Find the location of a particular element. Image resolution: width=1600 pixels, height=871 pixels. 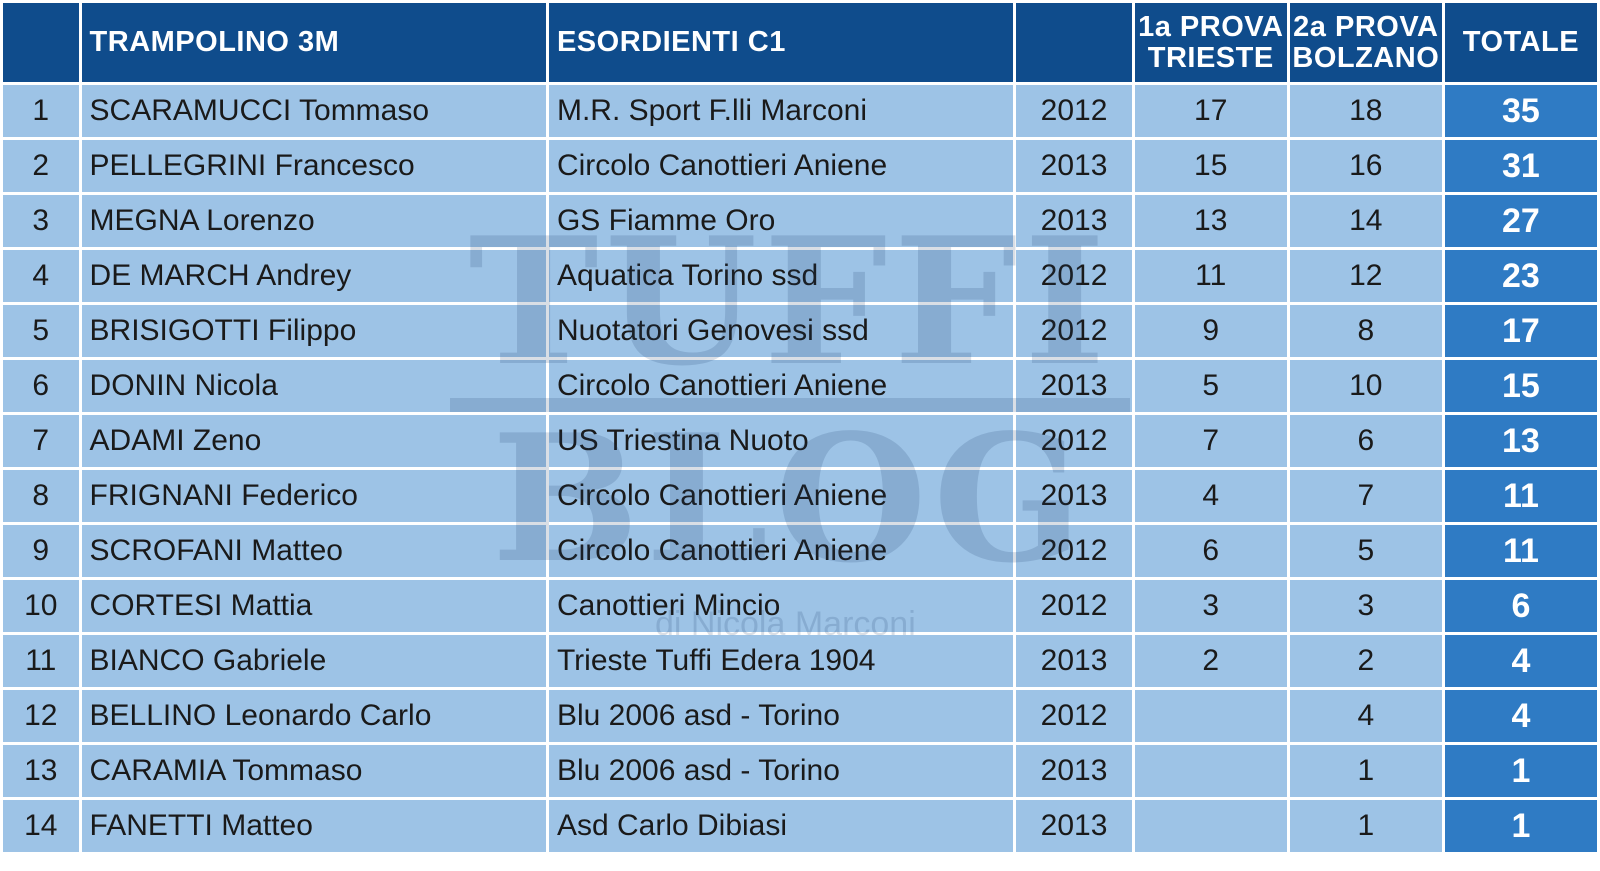

cell-total-score: 17 is located at coordinates (1520, 331).